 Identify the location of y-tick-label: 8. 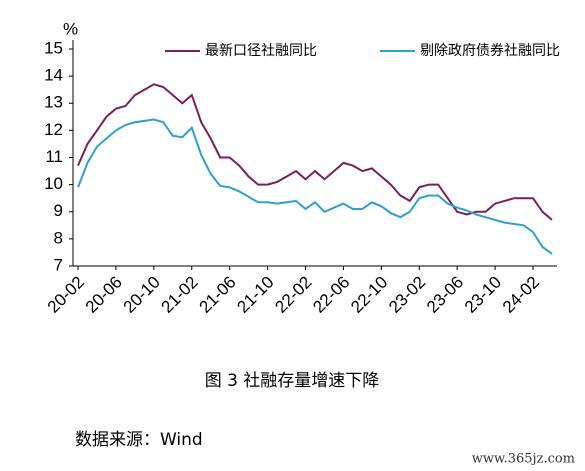
(58, 237).